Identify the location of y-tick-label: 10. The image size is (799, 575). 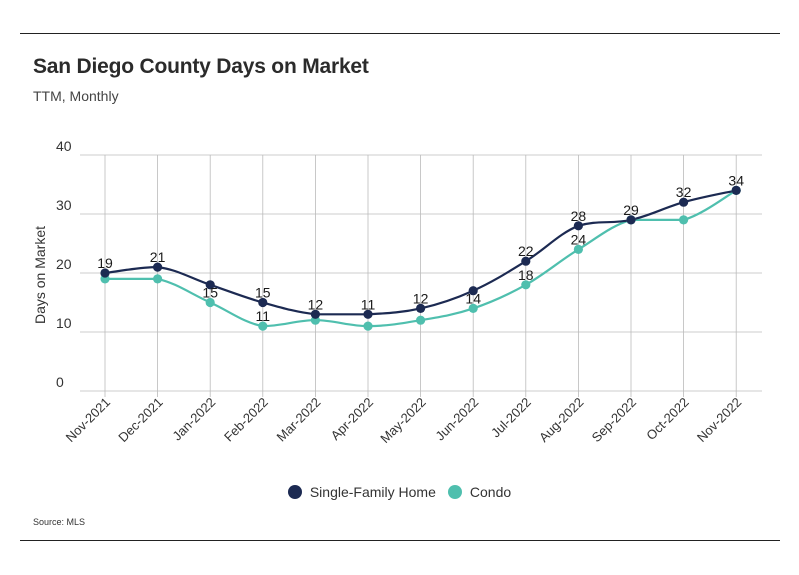
(64, 323).